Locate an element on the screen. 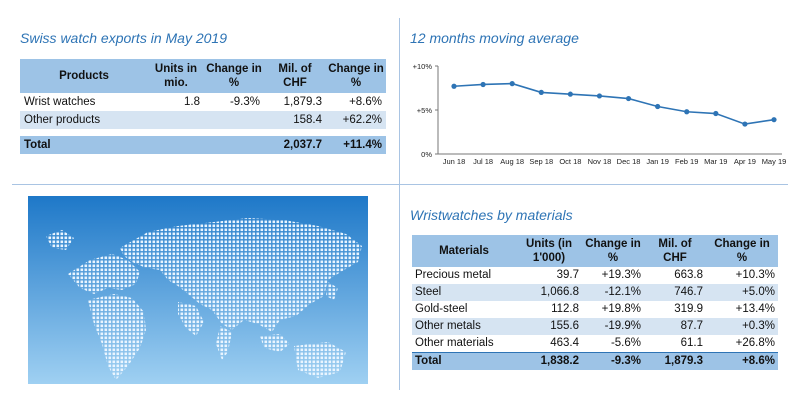 The width and height of the screenshot is (800, 400). table-row: Other materials 463.4 -5.6% 61.1 +26.8% is located at coordinates (595, 344).